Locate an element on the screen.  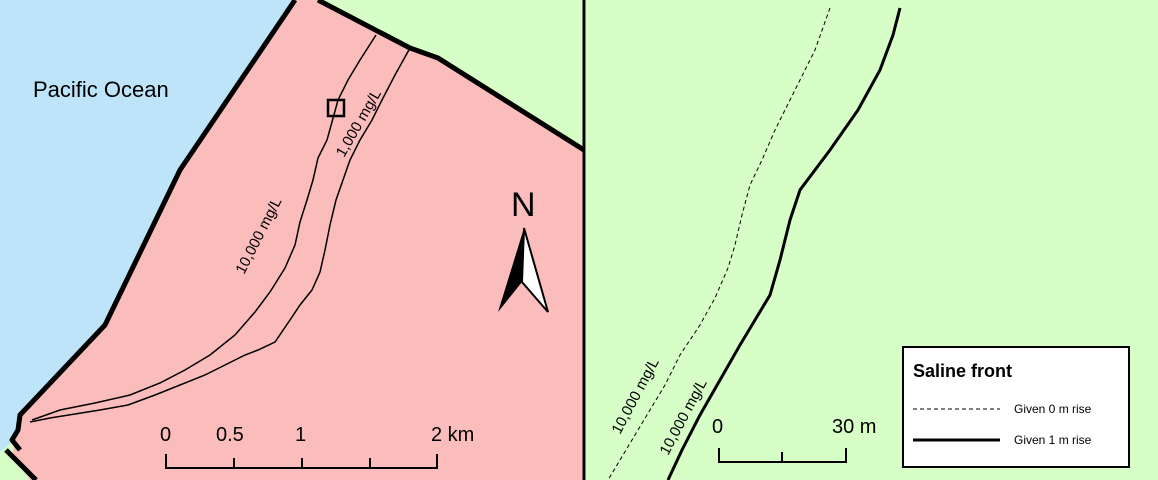
region-boundary-north is located at coordinates (451, 76).